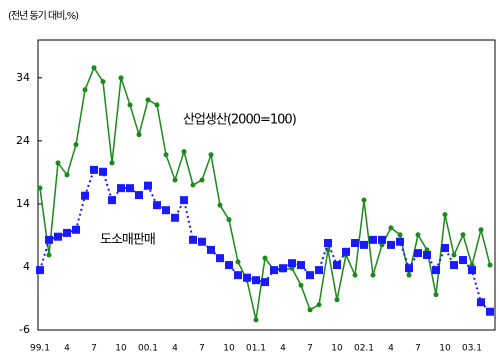 The width and height of the screenshot is (499, 363). What do you see at coordinates (23, 203) in the screenshot?
I see `y-tick-label: 14` at bounding box center [23, 203].